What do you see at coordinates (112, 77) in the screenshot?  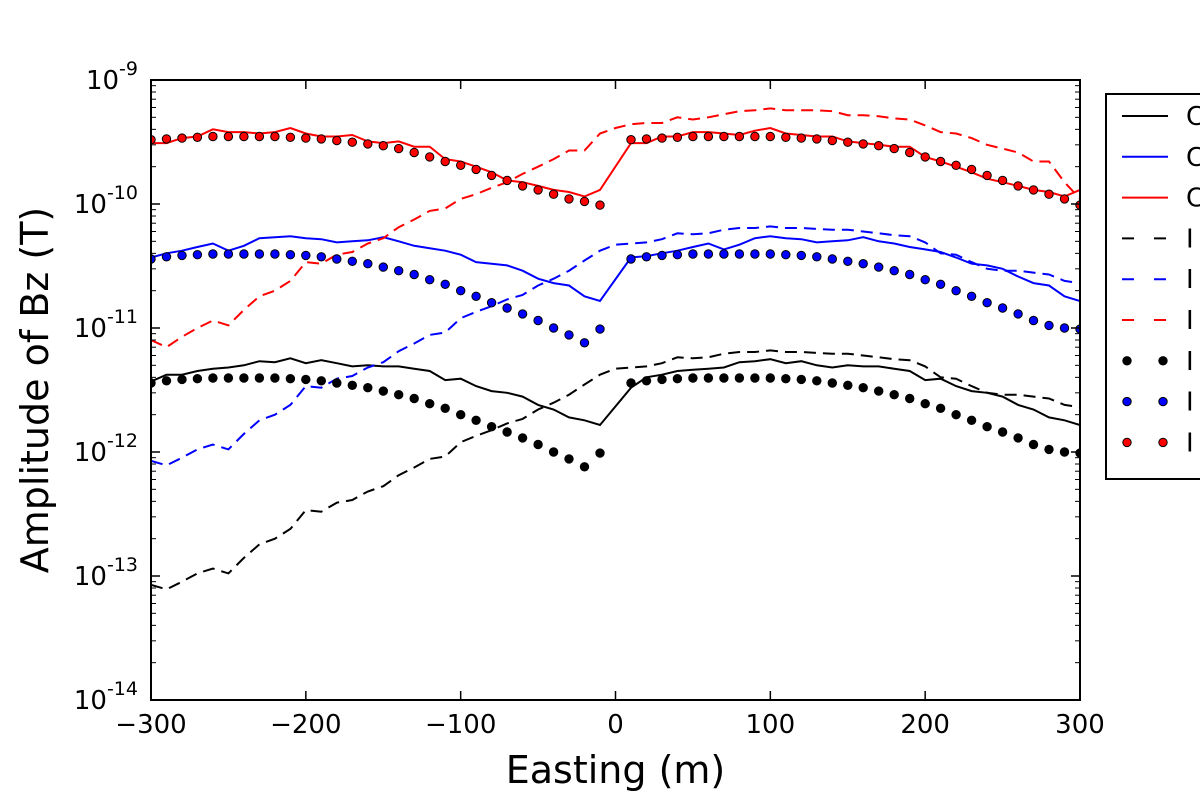 I see `y-tick-label: 10-9` at bounding box center [112, 77].